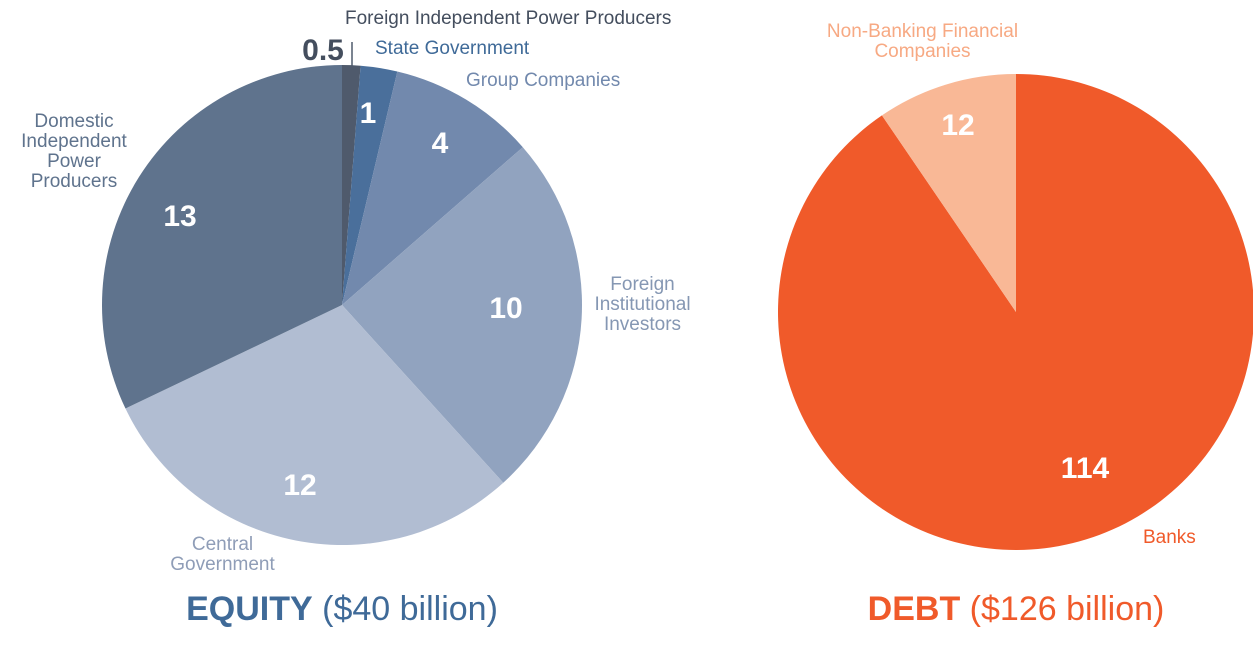 This screenshot has height=646, width=1253. I want to click on chart-title-block: DEBT ($126 billion), so click(1009, 609).